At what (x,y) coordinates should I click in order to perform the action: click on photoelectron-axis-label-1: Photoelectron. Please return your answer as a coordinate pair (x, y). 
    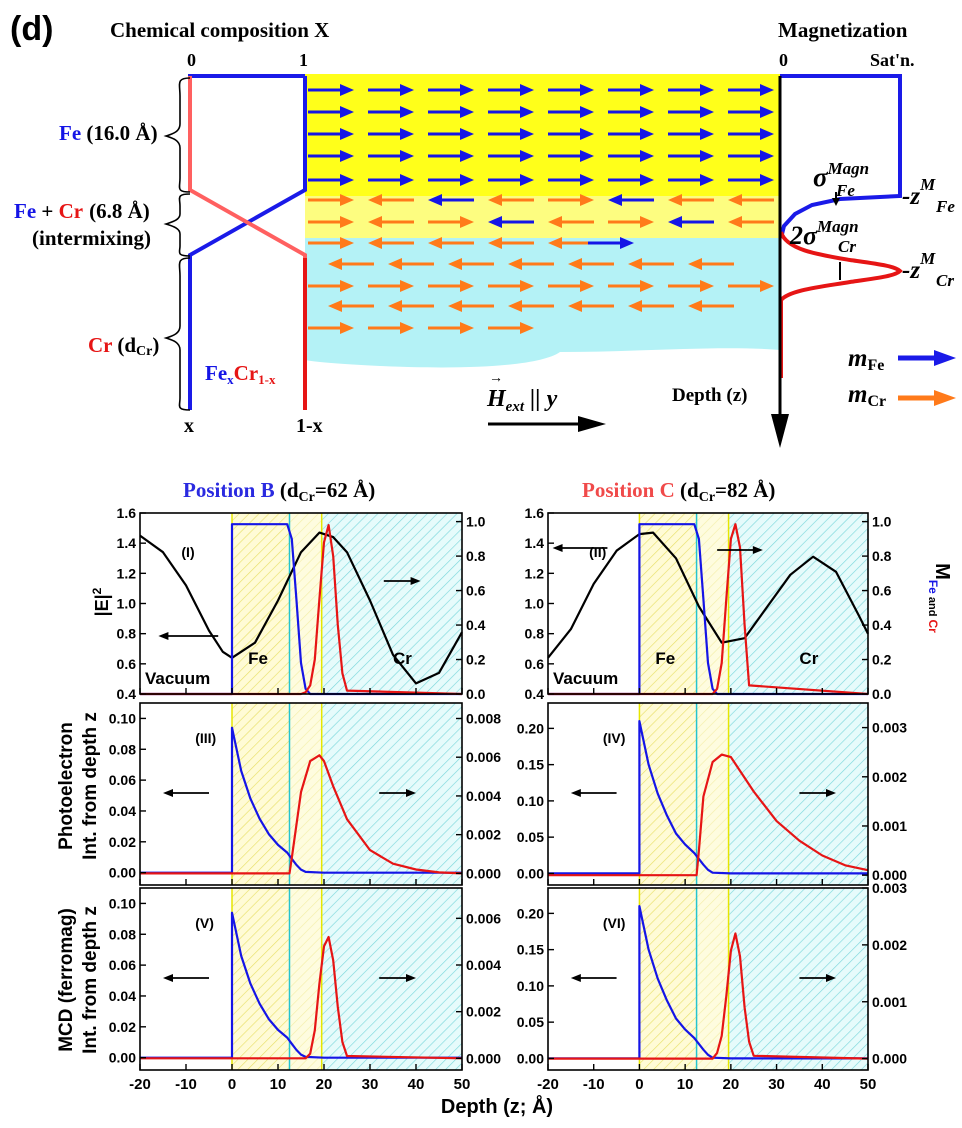
    Looking at the image, I should click on (66, 786).